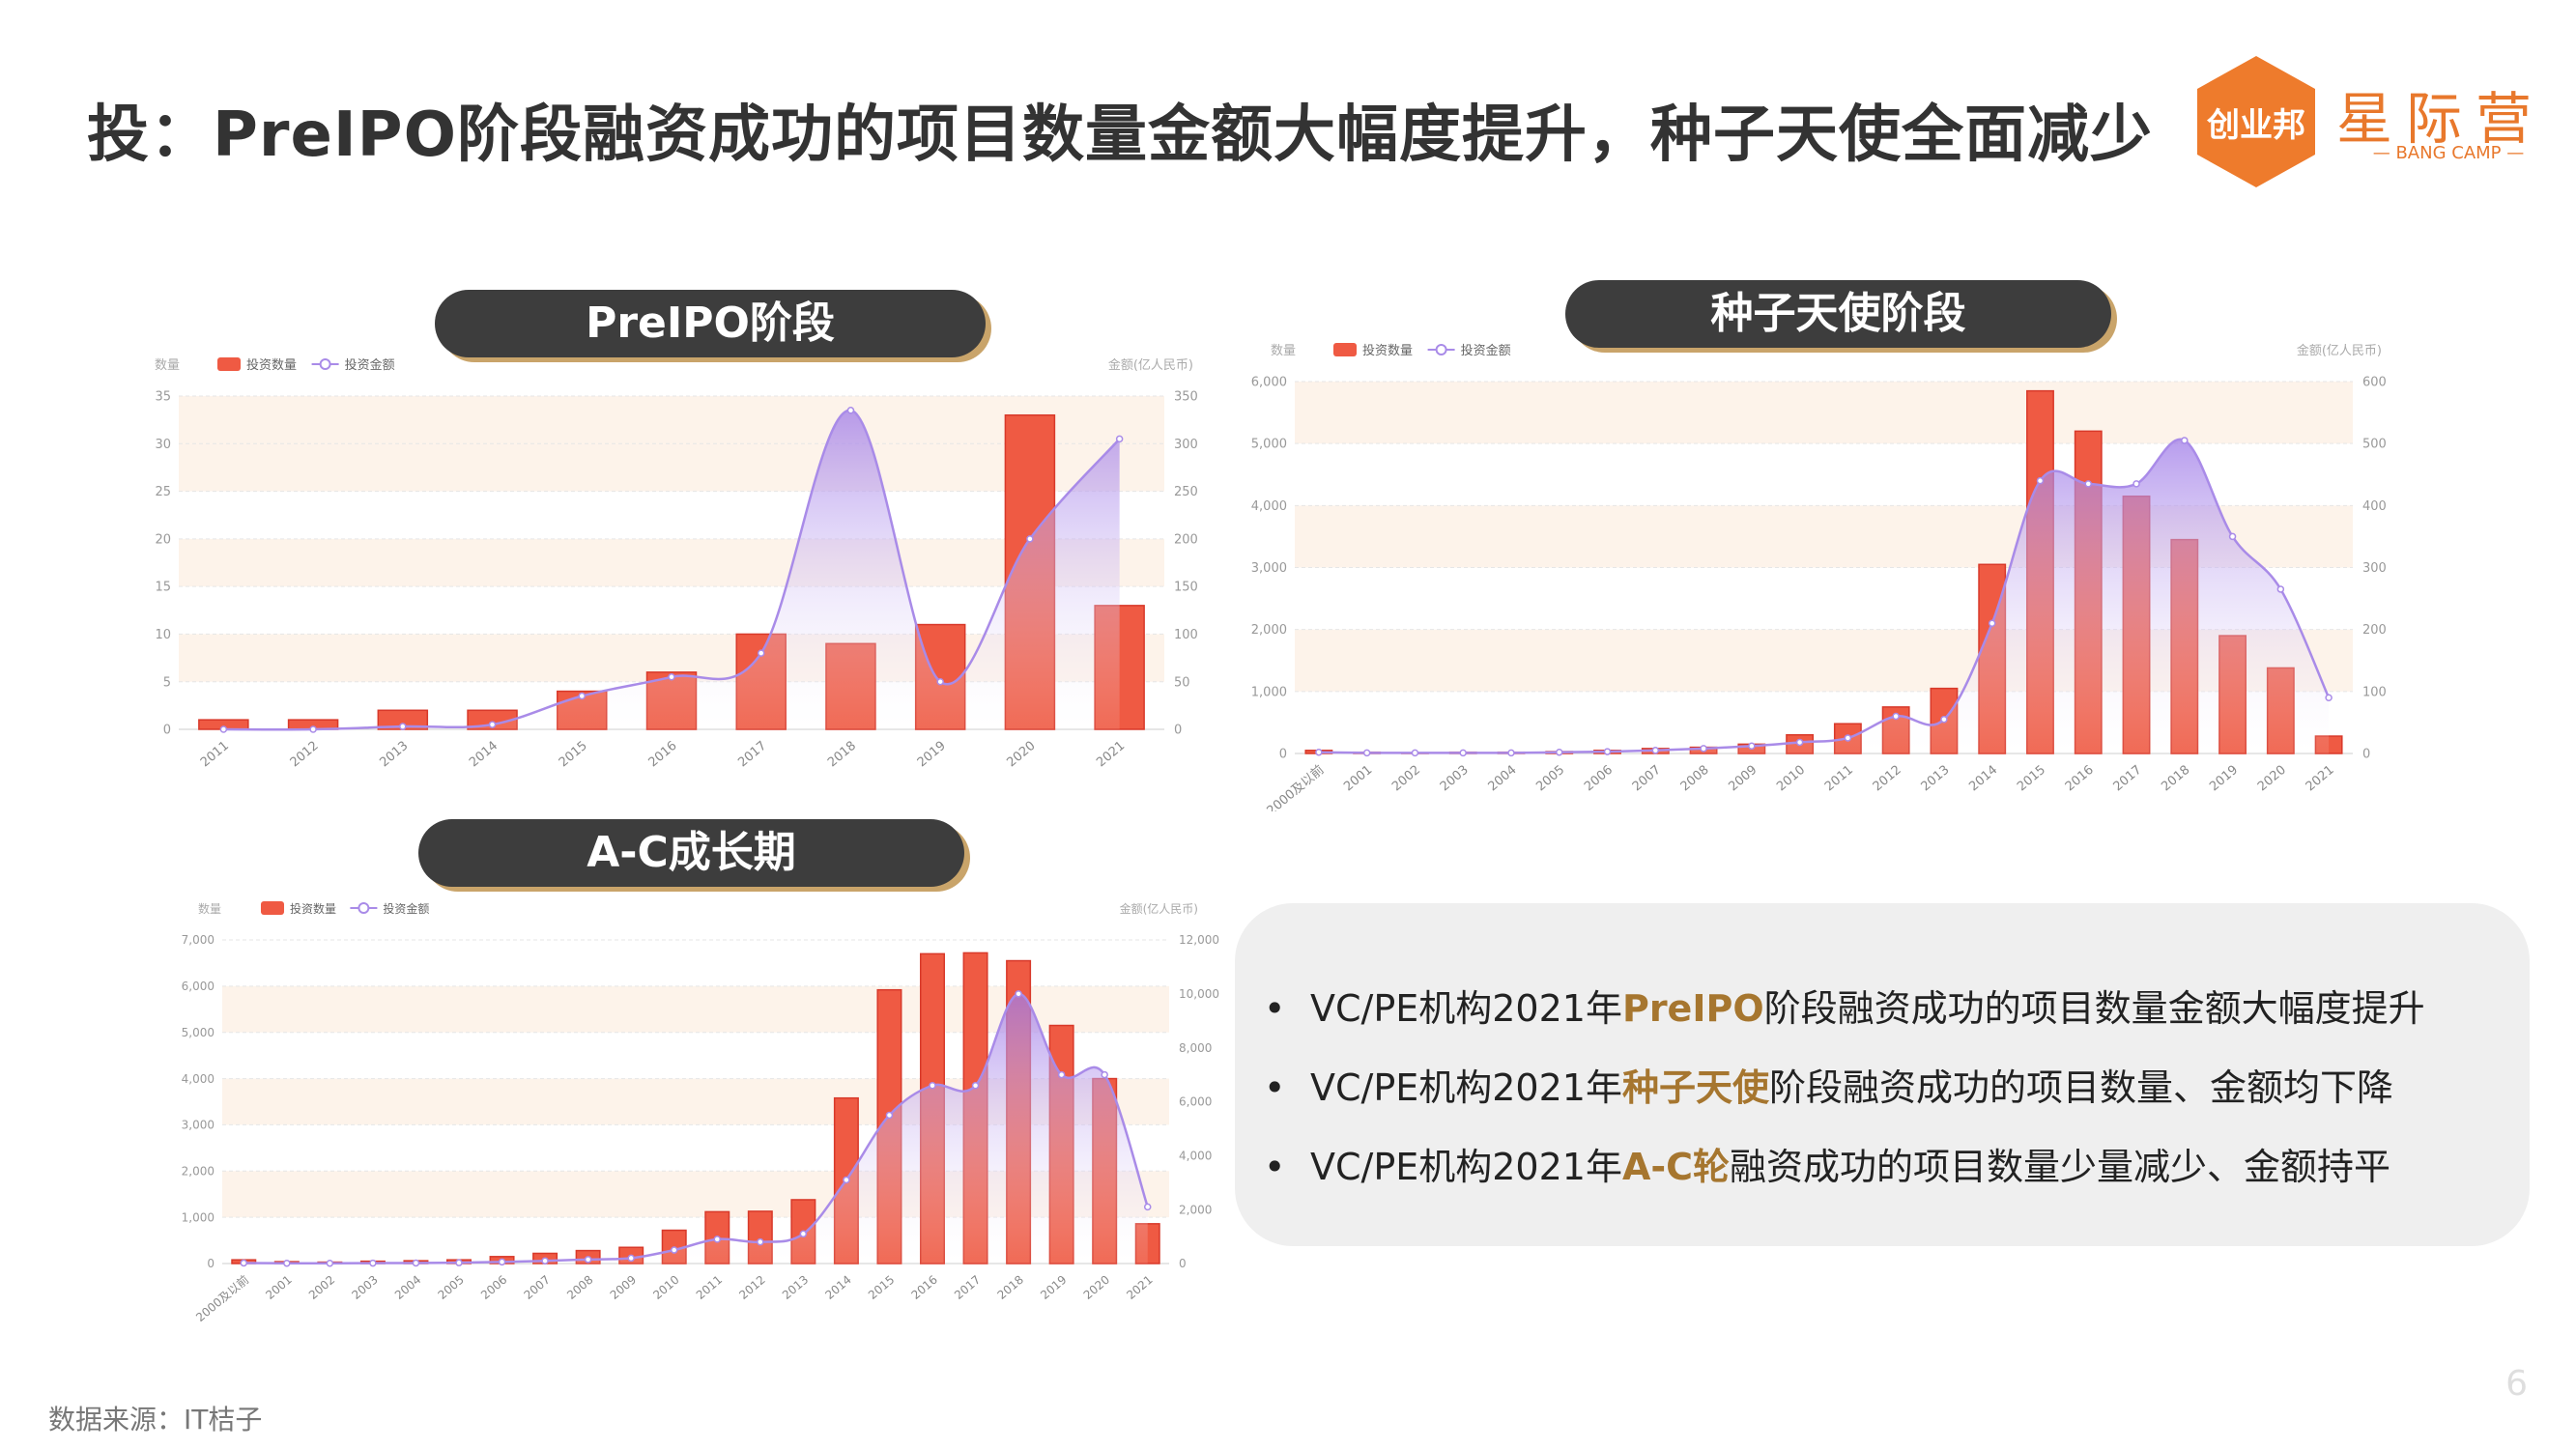 The width and height of the screenshot is (2576, 1449). Describe the element at coordinates (1269, 568) in the screenshot. I see `y-tick-label-left: 3,000` at that location.